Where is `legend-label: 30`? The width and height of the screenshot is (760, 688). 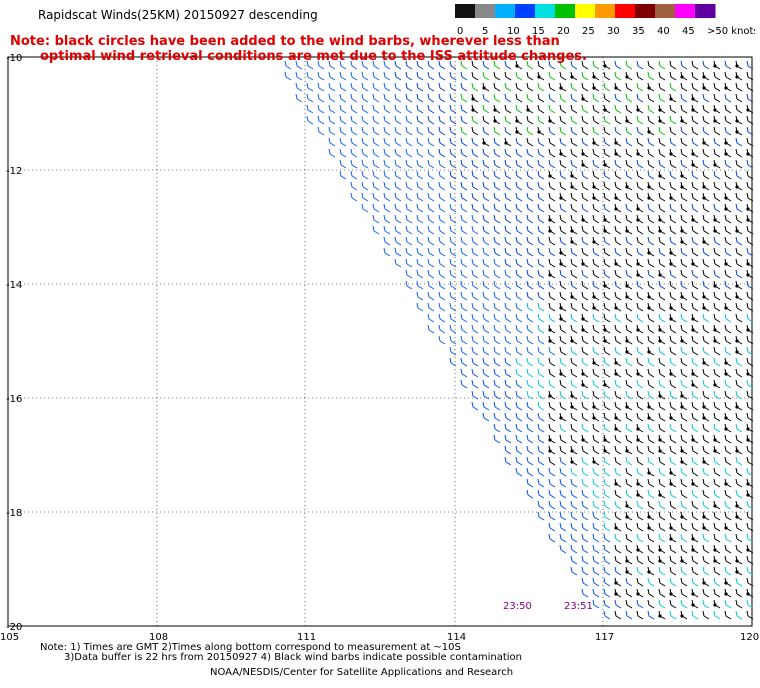 legend-label: 30 is located at coordinates (613, 31).